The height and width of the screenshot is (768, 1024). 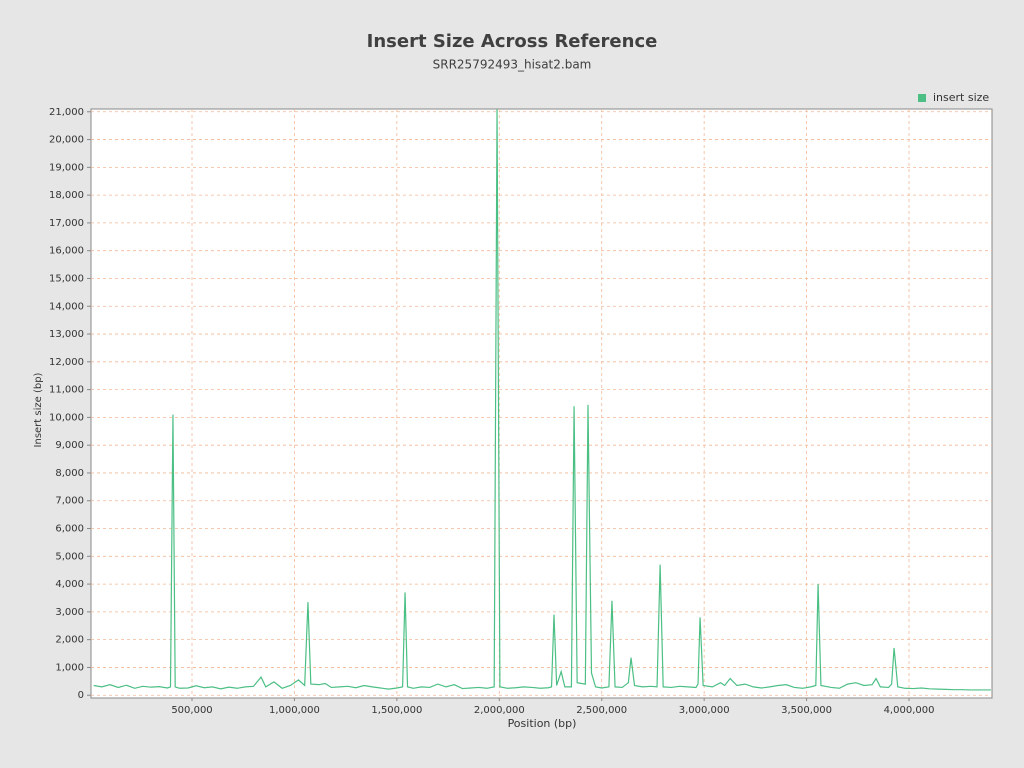 I want to click on x-tick-label: 1,500,000, so click(x=396, y=710).